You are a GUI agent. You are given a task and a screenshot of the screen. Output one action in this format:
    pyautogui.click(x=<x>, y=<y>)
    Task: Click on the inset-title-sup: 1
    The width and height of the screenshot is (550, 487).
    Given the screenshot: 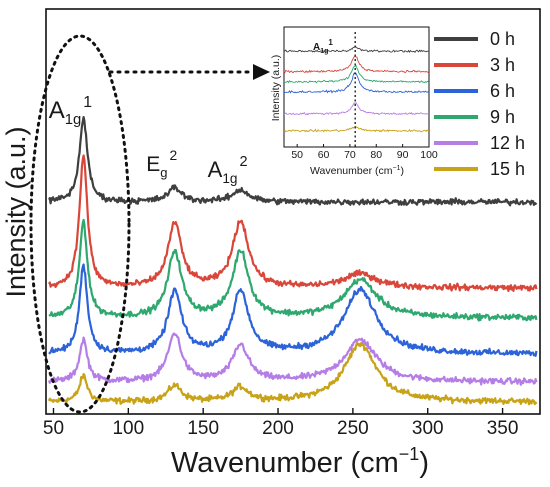 What is the action you would take?
    pyautogui.click(x=330, y=42)
    